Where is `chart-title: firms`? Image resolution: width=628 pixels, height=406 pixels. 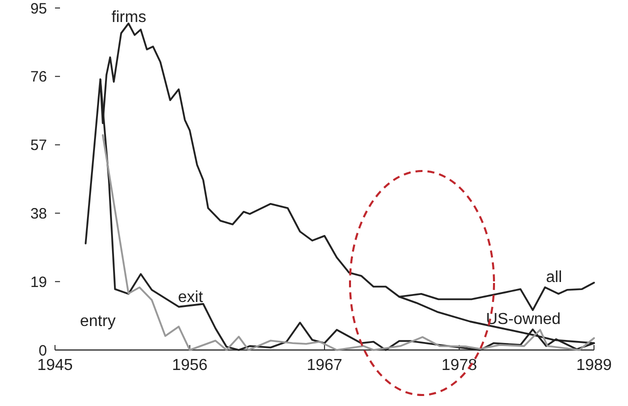 chart-title: firms is located at coordinates (129, 17).